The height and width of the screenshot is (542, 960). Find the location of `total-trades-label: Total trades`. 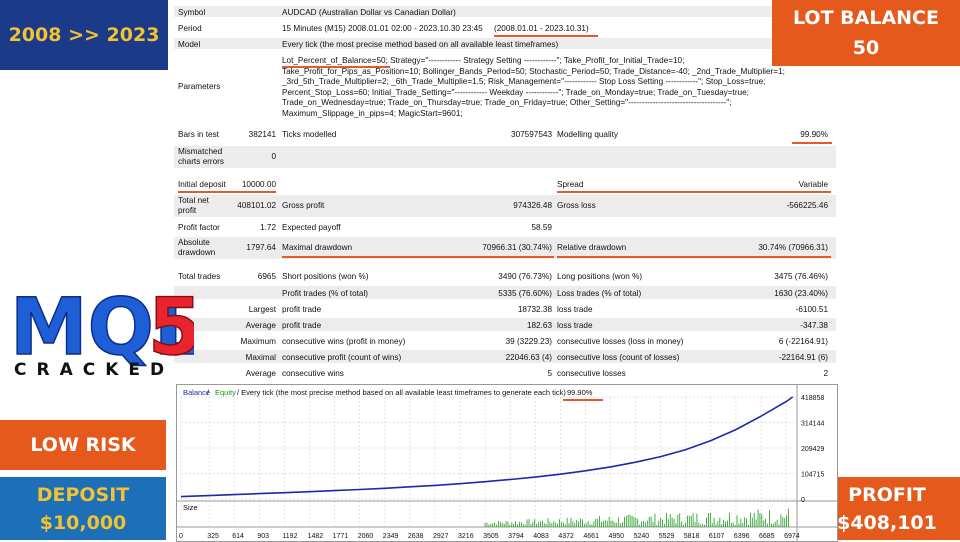

total-trades-label: Total trades is located at coordinates (199, 276).